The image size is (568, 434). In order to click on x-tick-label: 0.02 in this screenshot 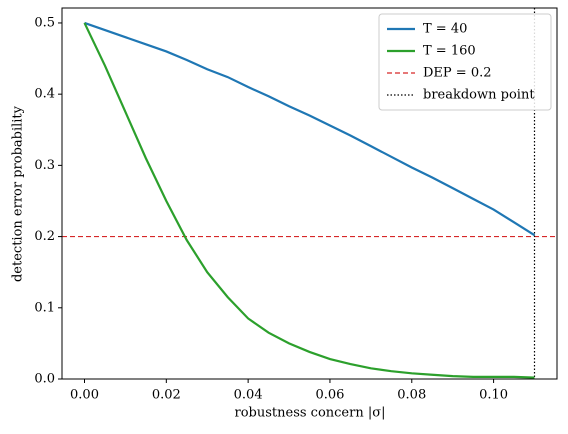, I will do `click(166, 395)`.